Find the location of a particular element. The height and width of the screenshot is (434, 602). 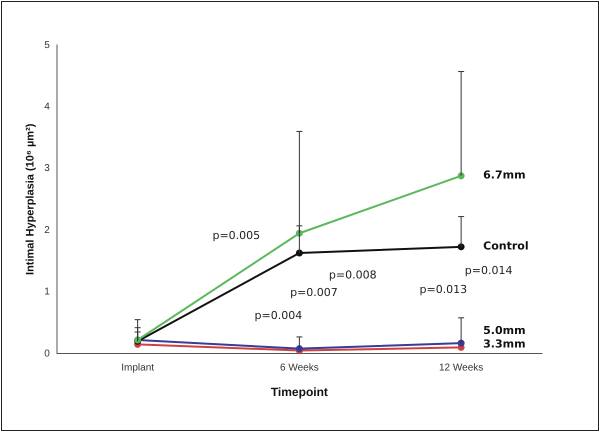

y-tick-label: 5 is located at coordinates (47, 45).